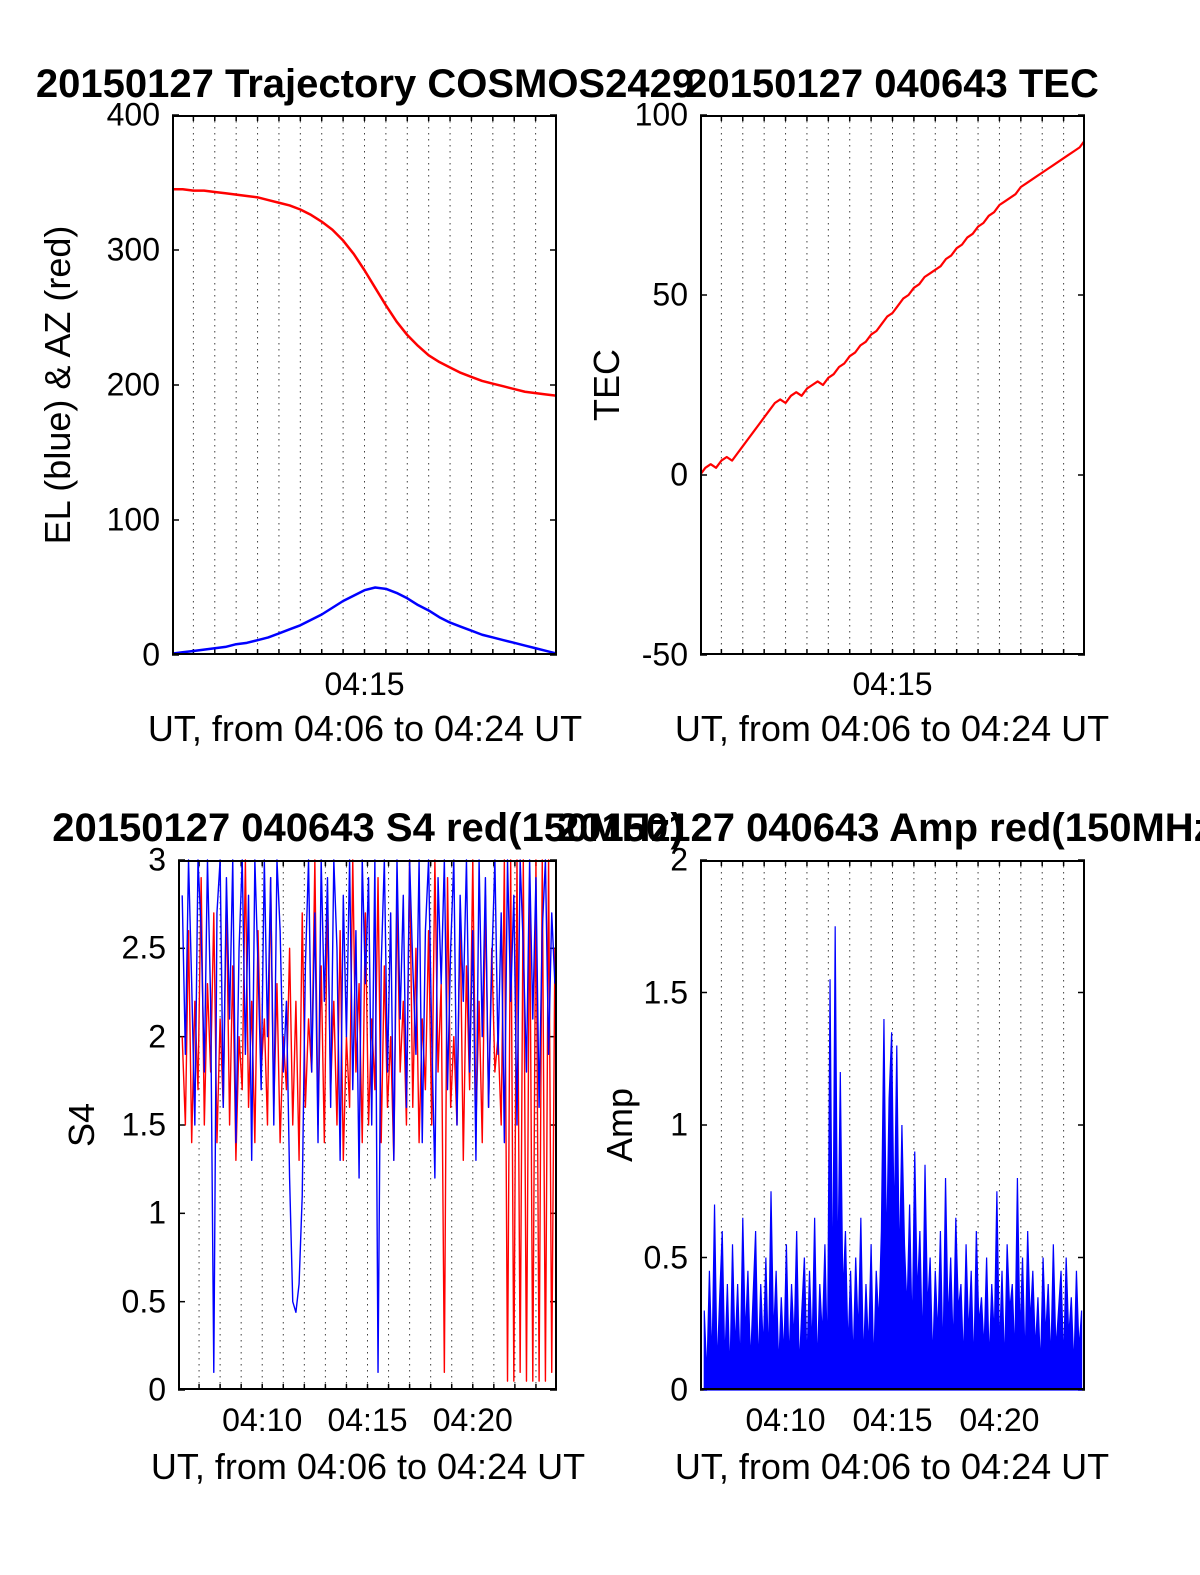 Image resolution: width=1200 pixels, height=1575 pixels. Describe the element at coordinates (151, 654) in the screenshot. I see `trajectory-y-tick-label: 0` at that location.